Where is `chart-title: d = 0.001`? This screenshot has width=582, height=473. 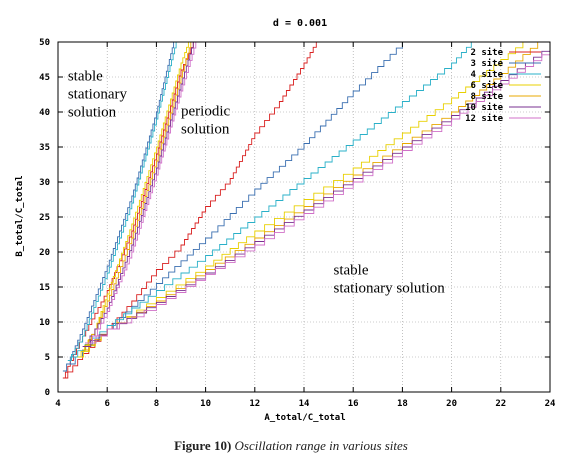
chart-title: d = 0.001 is located at coordinates (300, 23).